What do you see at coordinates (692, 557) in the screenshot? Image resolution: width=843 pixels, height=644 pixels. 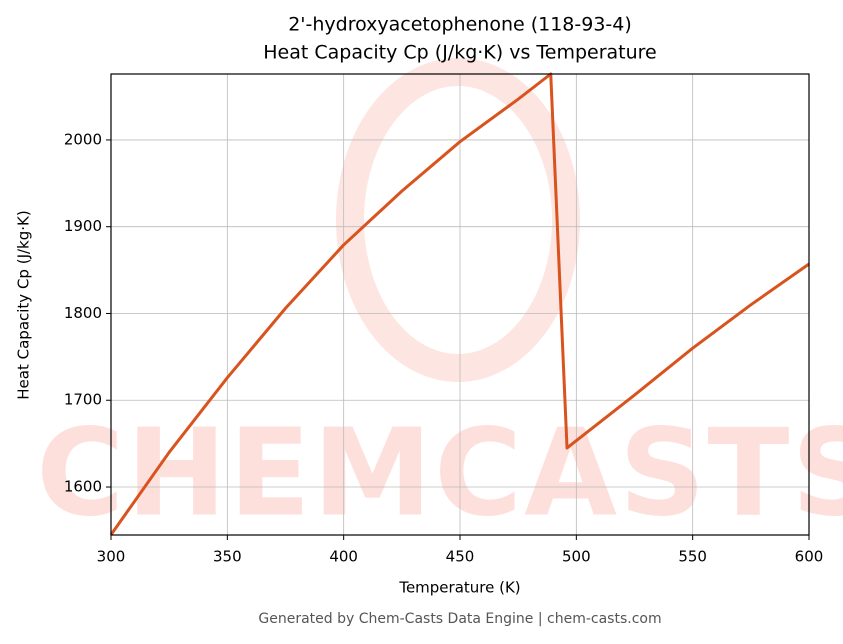 I see `x-tick-label: 550` at bounding box center [692, 557].